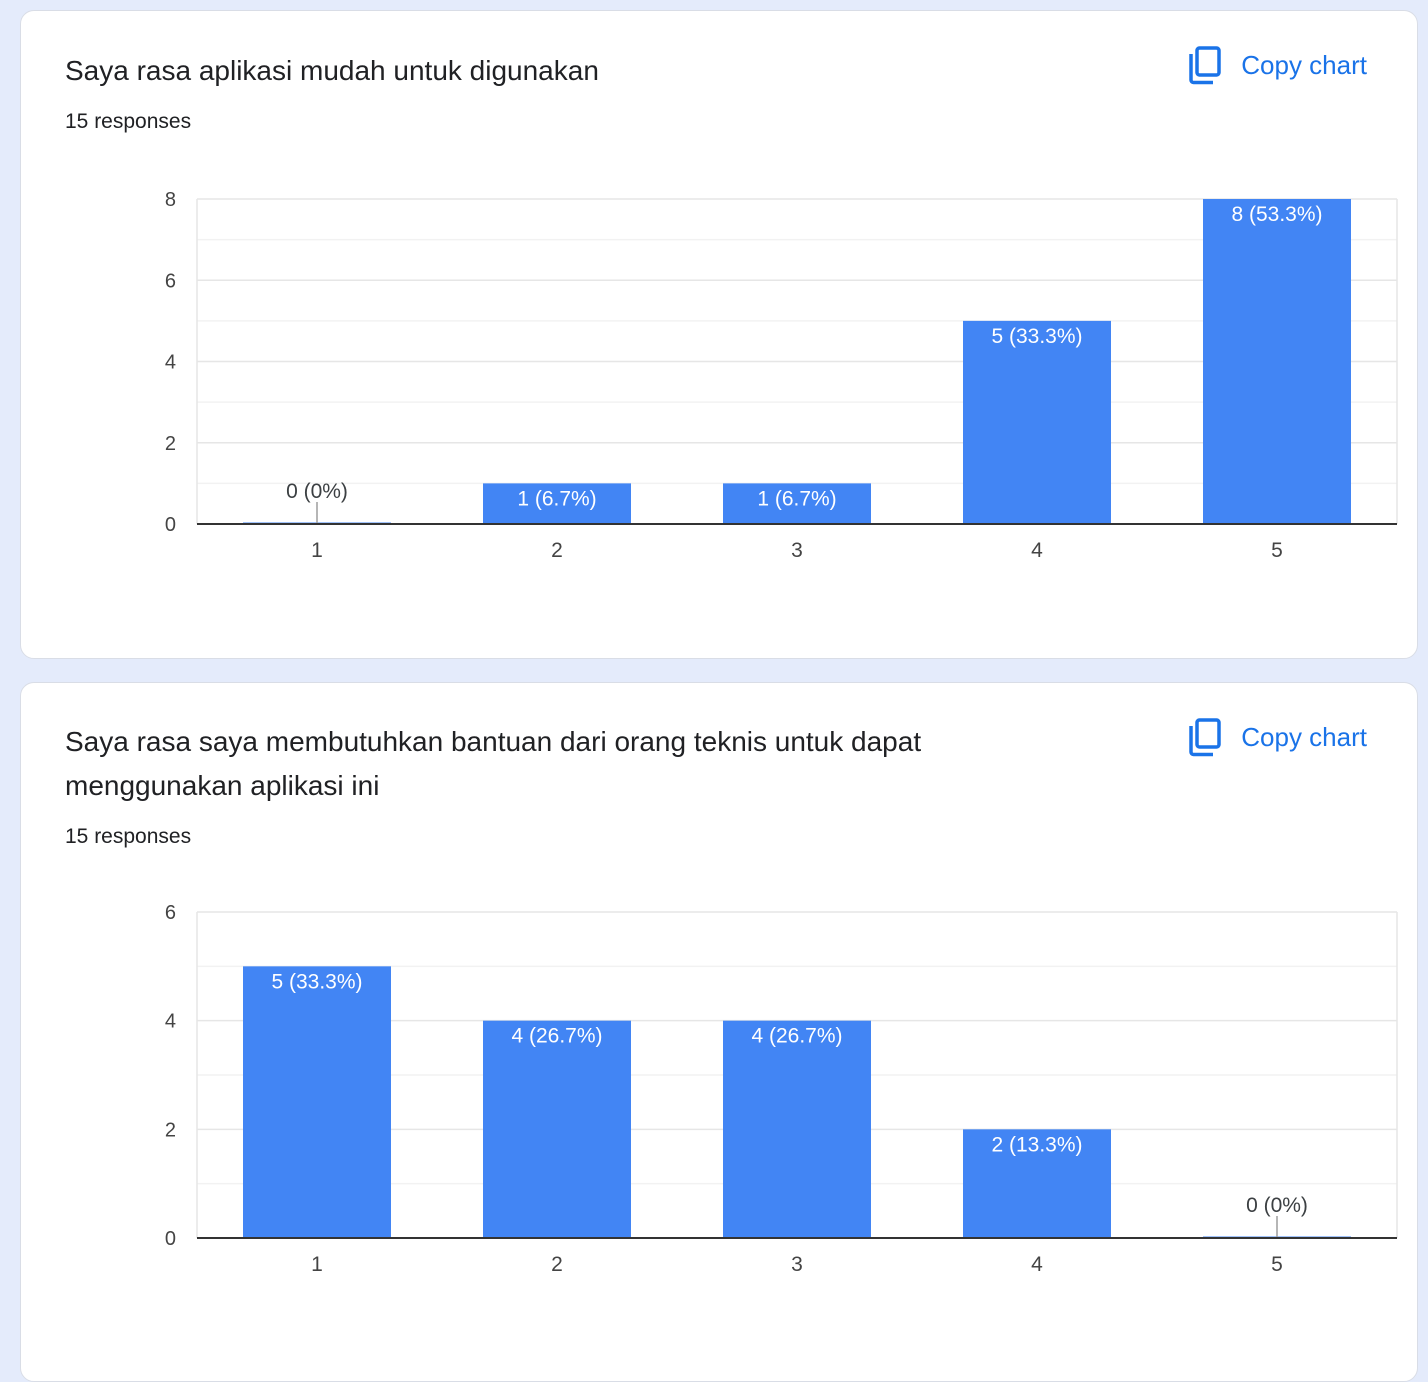 The image size is (1428, 1382). Describe the element at coordinates (1036, 1144) in the screenshot. I see `data-label: 2 (13.3%)` at that location.